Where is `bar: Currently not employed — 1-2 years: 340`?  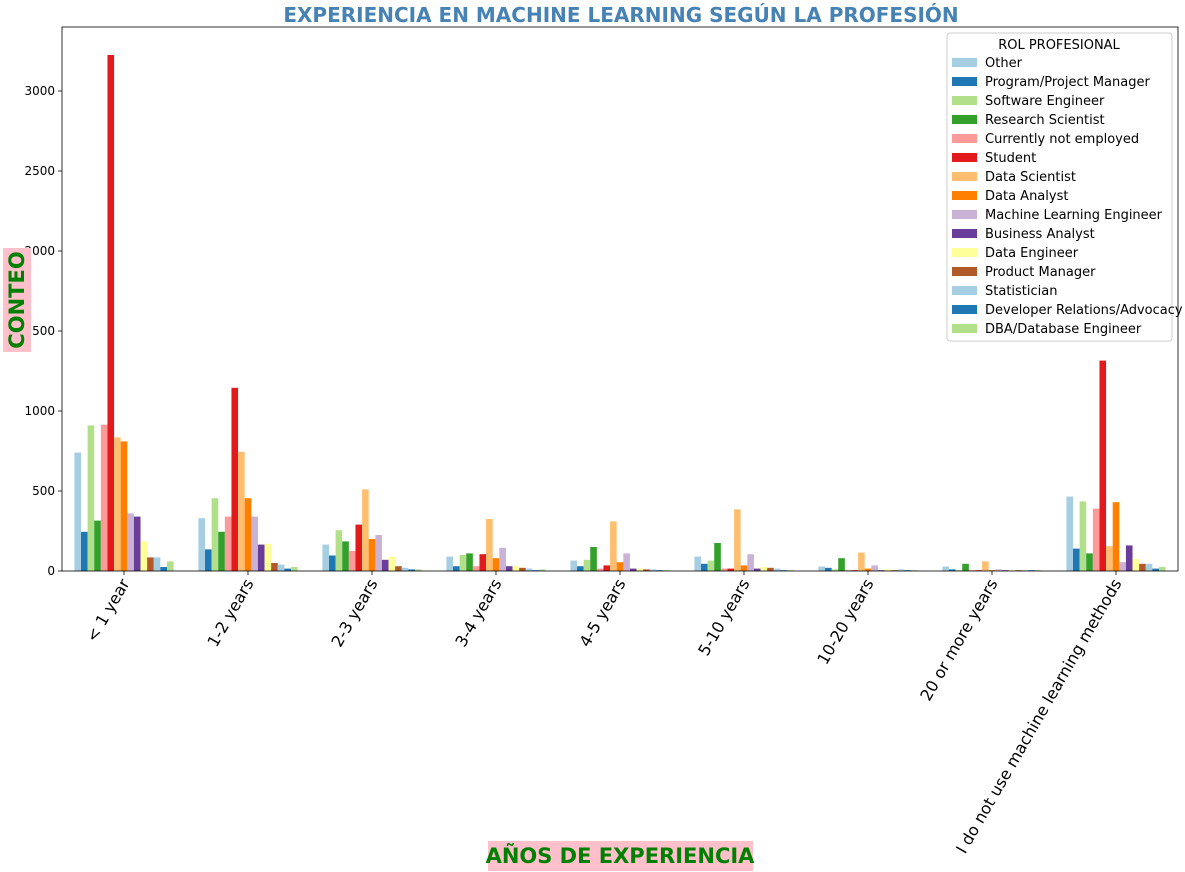 bar: Currently not employed — 1-2 years: 340 is located at coordinates (228, 543).